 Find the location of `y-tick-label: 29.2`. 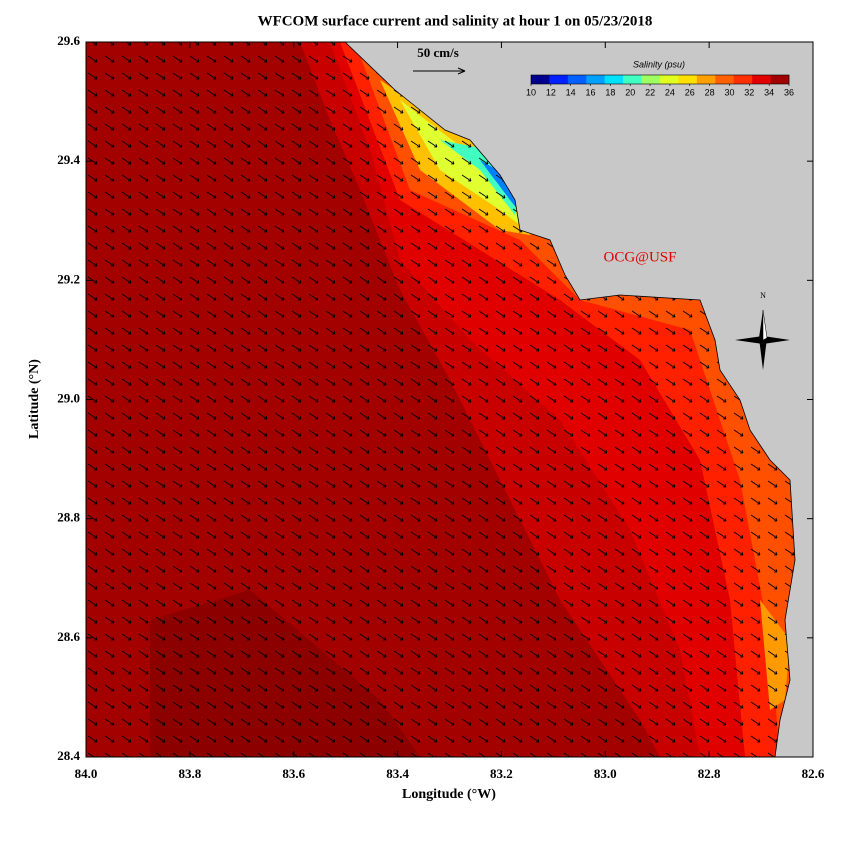

y-tick-label: 29.2 is located at coordinates (68, 278).